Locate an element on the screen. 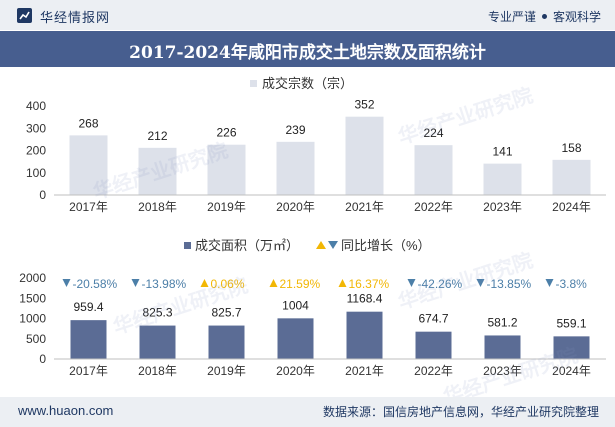 Image resolution: width=615 pixels, height=427 pixels. x-tick-label-area: 2020年 is located at coordinates (295, 371).